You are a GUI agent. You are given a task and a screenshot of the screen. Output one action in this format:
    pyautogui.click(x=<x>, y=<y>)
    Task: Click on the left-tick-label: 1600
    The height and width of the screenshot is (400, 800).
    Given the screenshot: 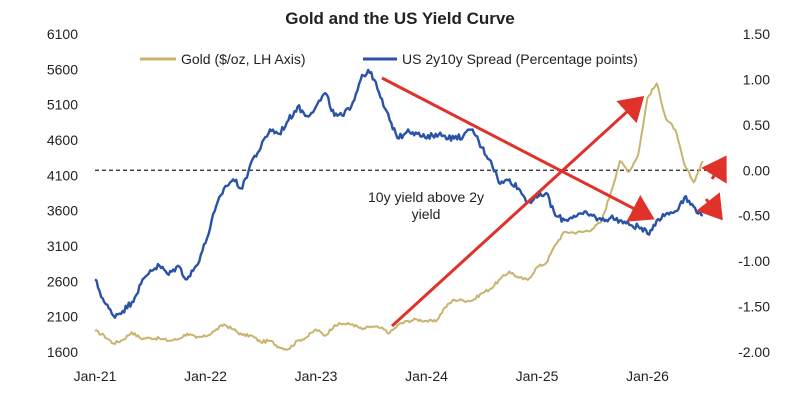 What is the action you would take?
    pyautogui.click(x=62, y=352)
    